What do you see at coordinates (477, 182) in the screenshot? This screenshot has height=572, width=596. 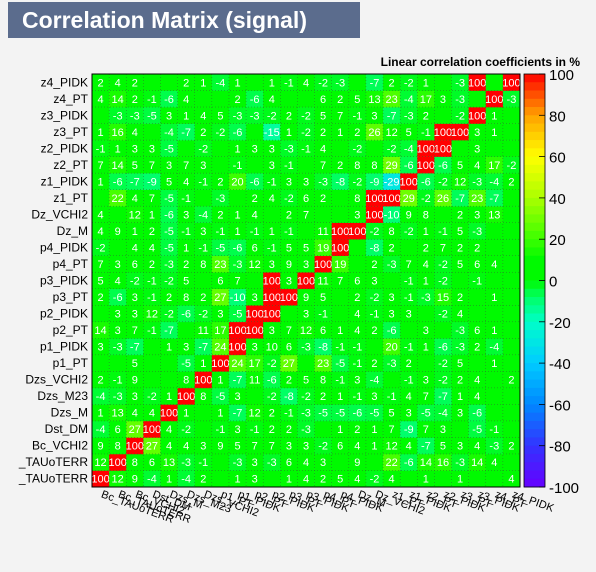 I see `cell-value: -3` at bounding box center [477, 182].